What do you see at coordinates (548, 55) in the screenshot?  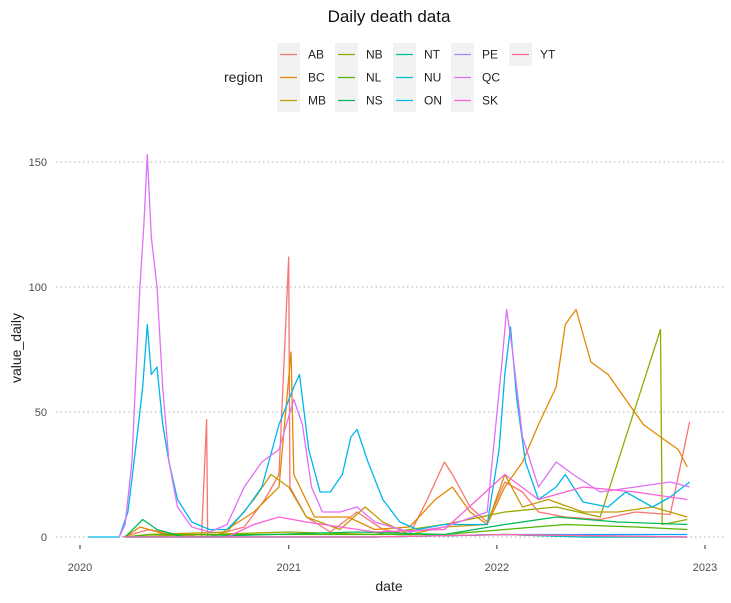 I see `legend-label-yt: YT` at bounding box center [548, 55].